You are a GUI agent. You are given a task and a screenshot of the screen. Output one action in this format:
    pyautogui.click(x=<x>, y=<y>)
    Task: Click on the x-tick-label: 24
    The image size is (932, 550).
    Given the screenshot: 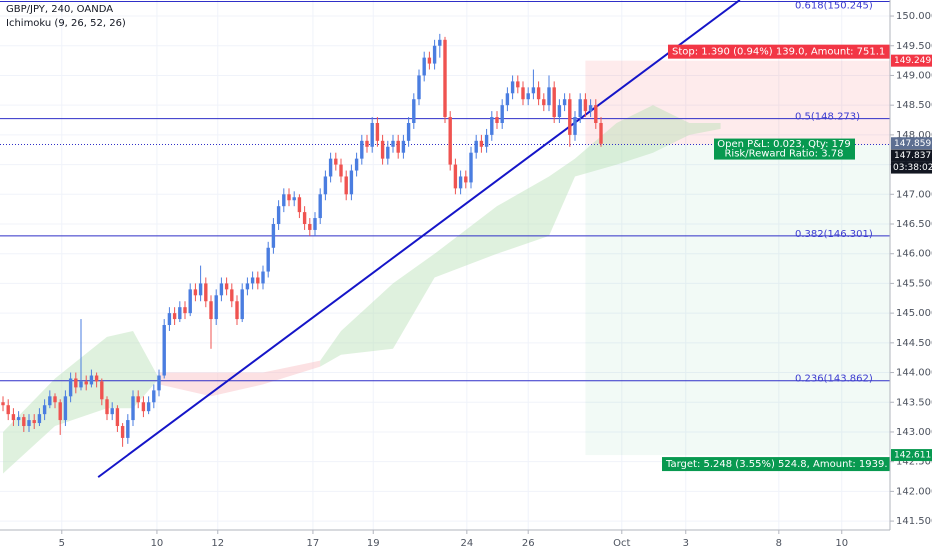 What is the action you would take?
    pyautogui.click(x=466, y=543)
    